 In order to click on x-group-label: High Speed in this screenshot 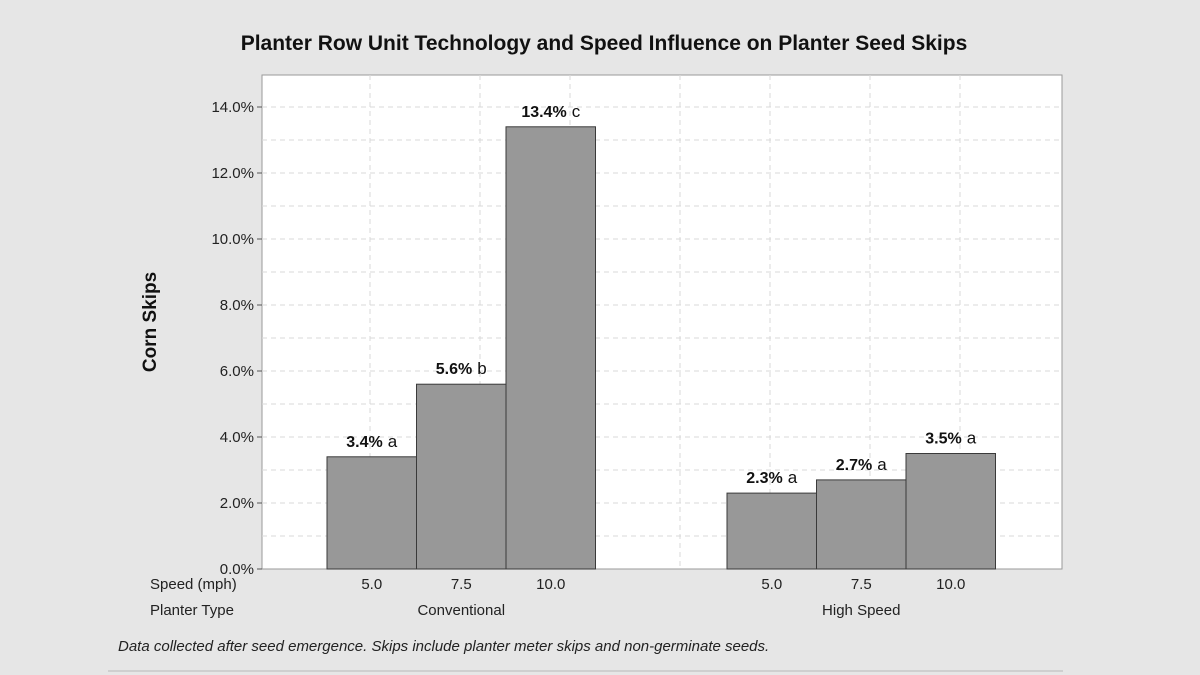, I will do `click(861, 610)`.